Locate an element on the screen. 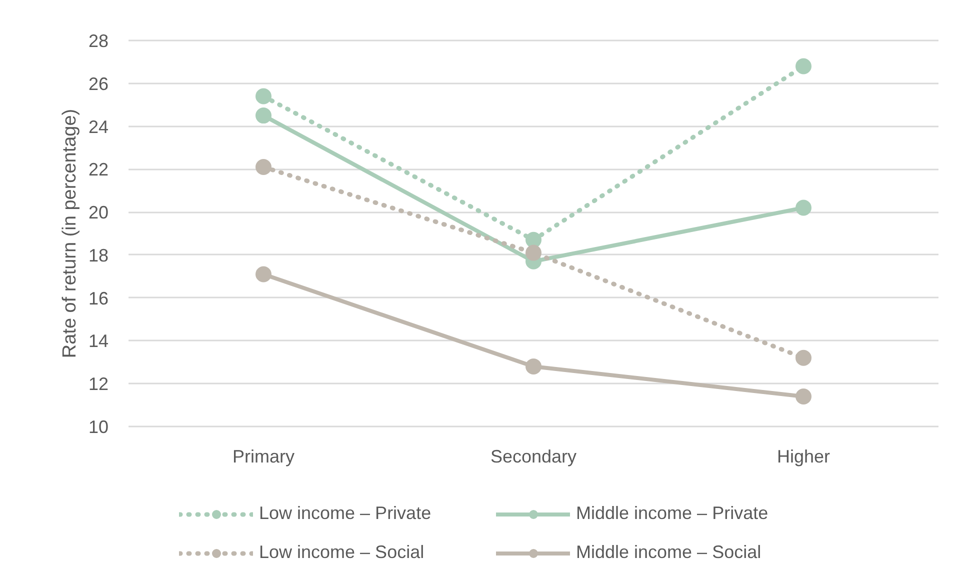  y-tick-label: 22 is located at coordinates (98, 170).